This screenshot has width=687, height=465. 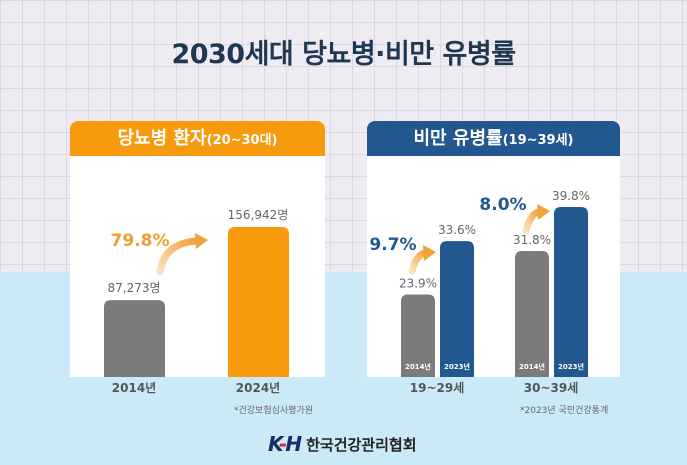 I want to click on value-label: 23.9%, so click(x=418, y=283).